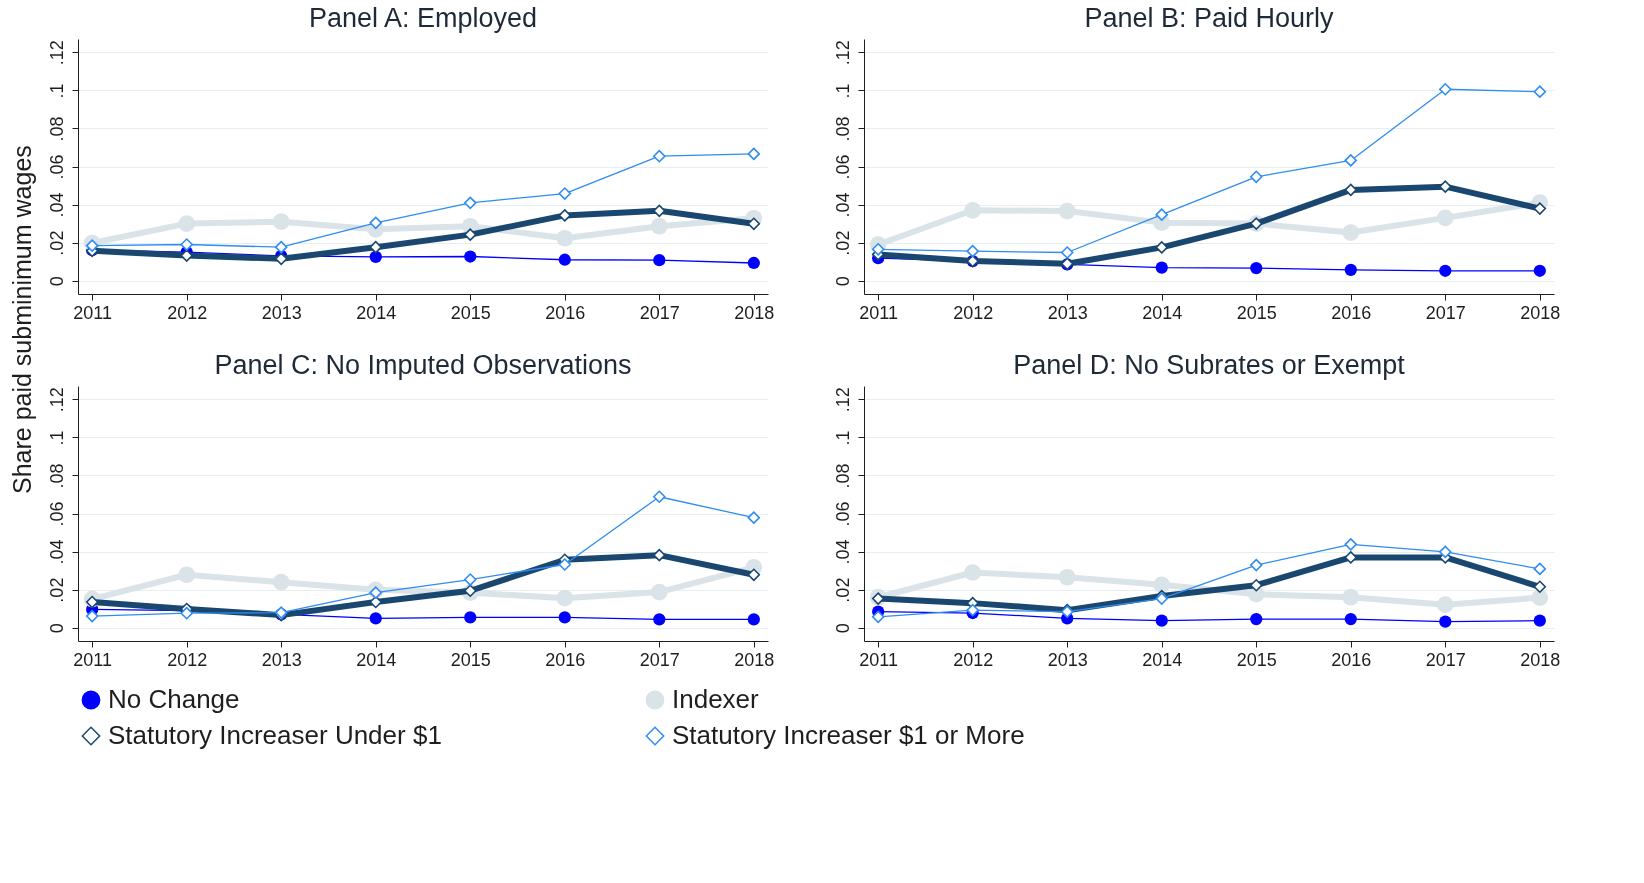 This screenshot has width=1644, height=883. Describe the element at coordinates (22, 320) in the screenshot. I see `y-axis-title: Share paid subminimum wages` at that location.